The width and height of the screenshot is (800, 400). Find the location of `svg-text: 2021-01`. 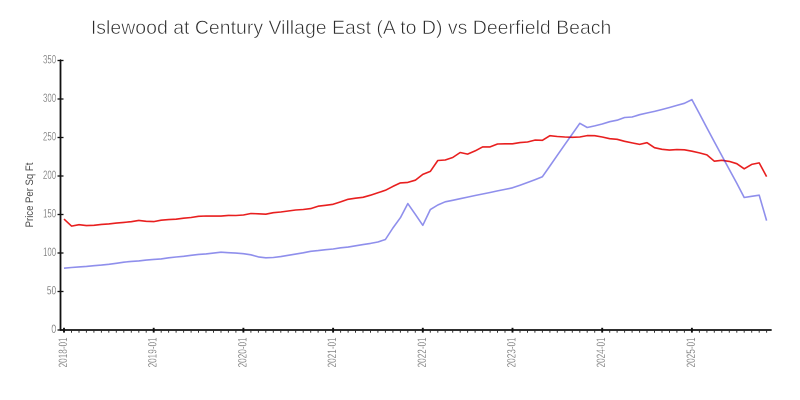

svg-text: 2021-01 is located at coordinates (332, 352).